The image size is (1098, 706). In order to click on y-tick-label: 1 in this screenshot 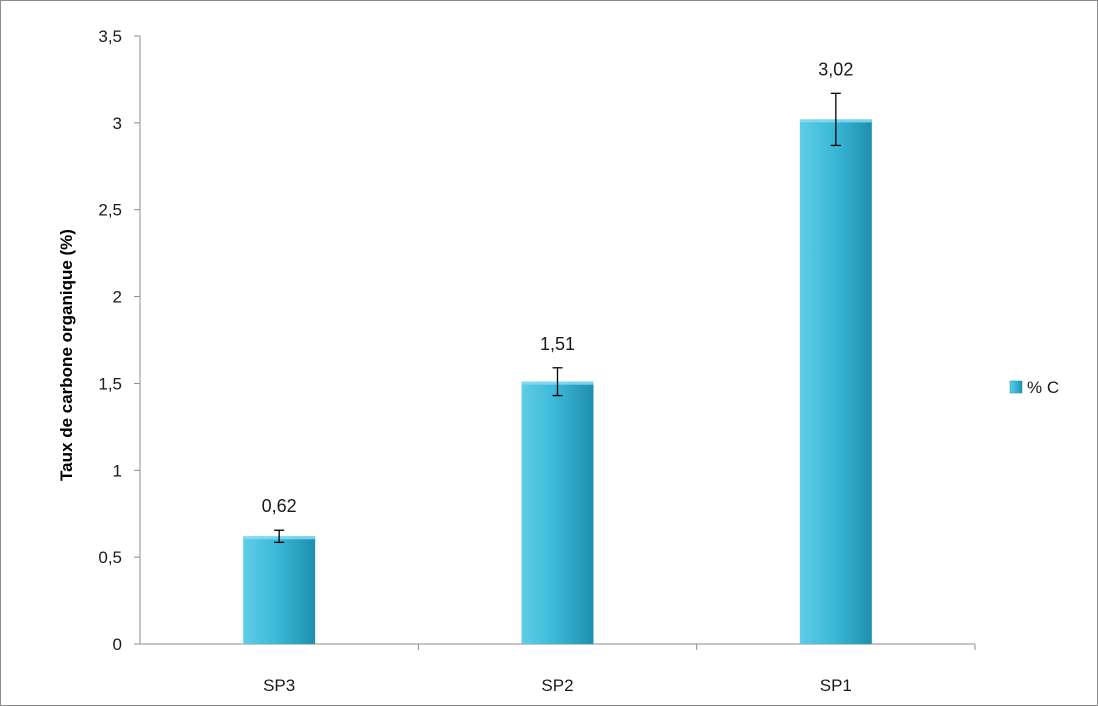, I will do `click(117, 470)`.